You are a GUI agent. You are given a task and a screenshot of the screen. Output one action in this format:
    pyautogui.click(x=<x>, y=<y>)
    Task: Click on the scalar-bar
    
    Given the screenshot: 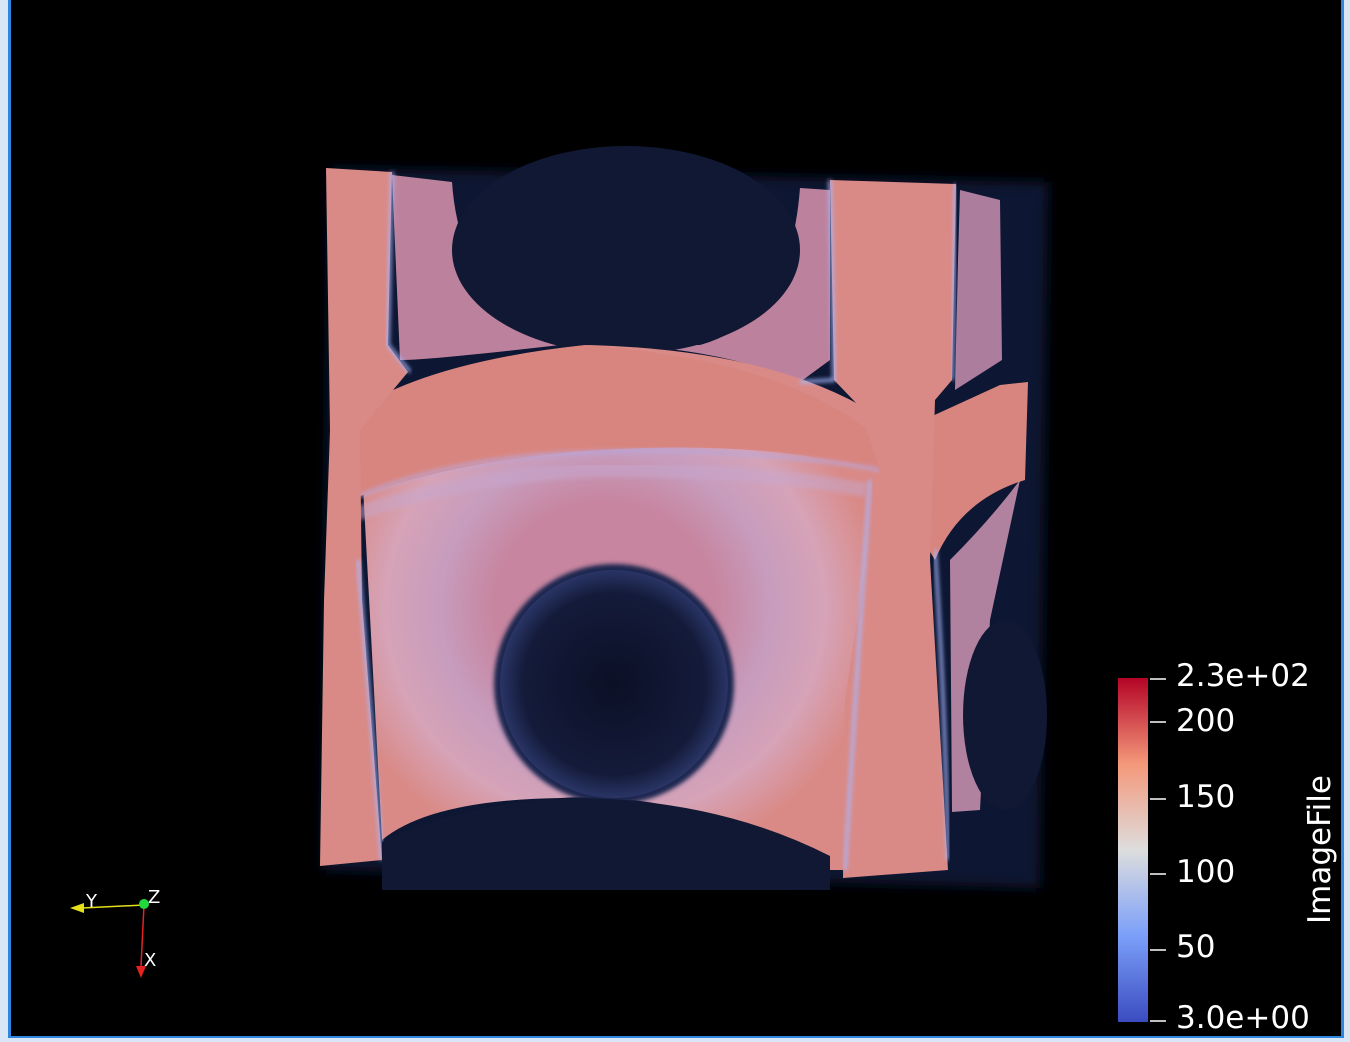 What is the action you would take?
    pyautogui.click(x=1142, y=850)
    